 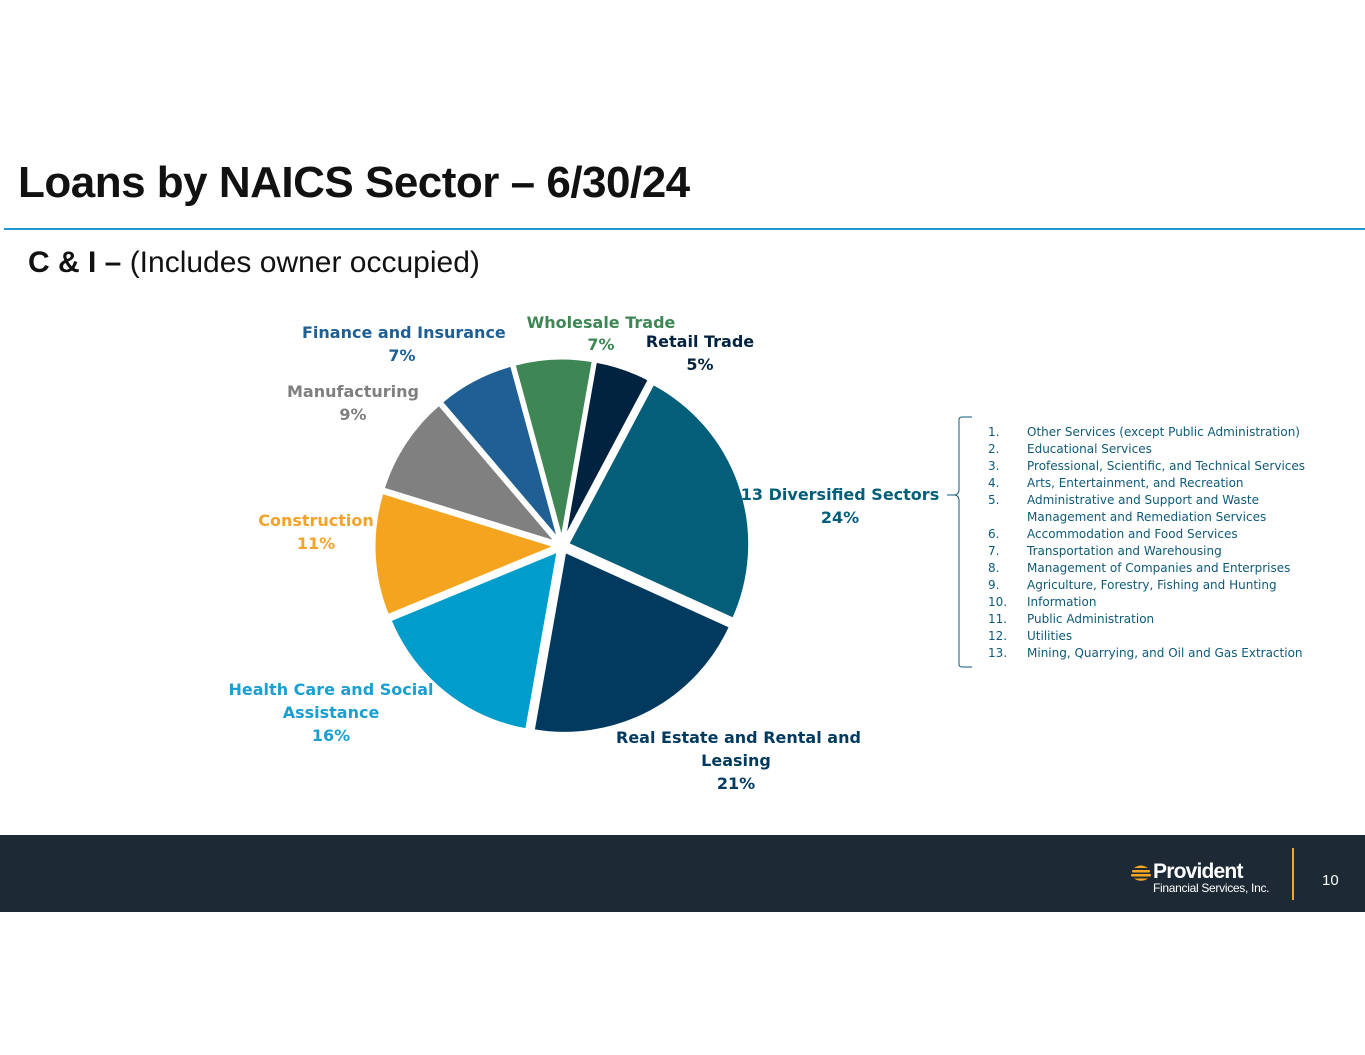 What do you see at coordinates (700, 364) in the screenshot?
I see `label-retail-pct: 5%` at bounding box center [700, 364].